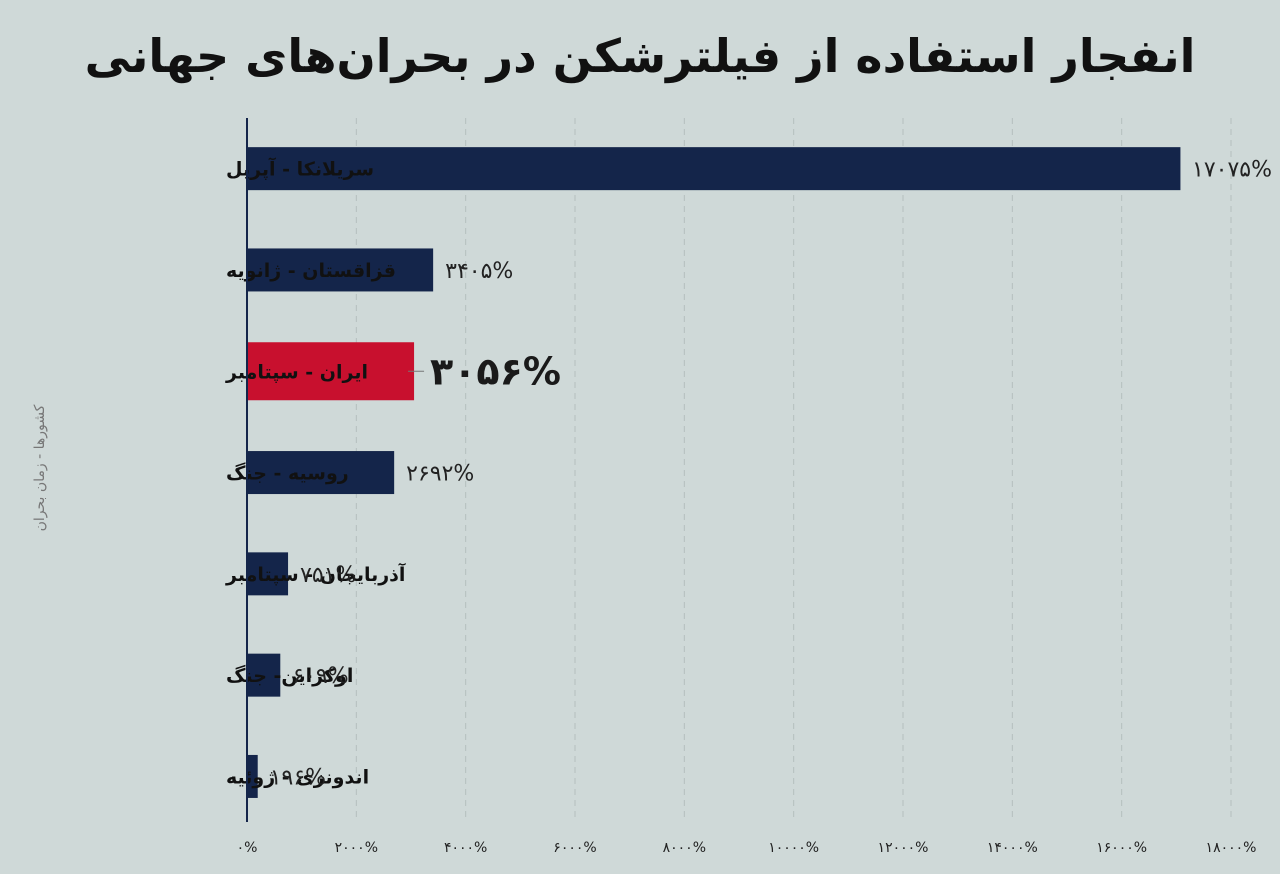  I want to click on y-axis-label: کشورها - زمان بحران, so click(40, 467).